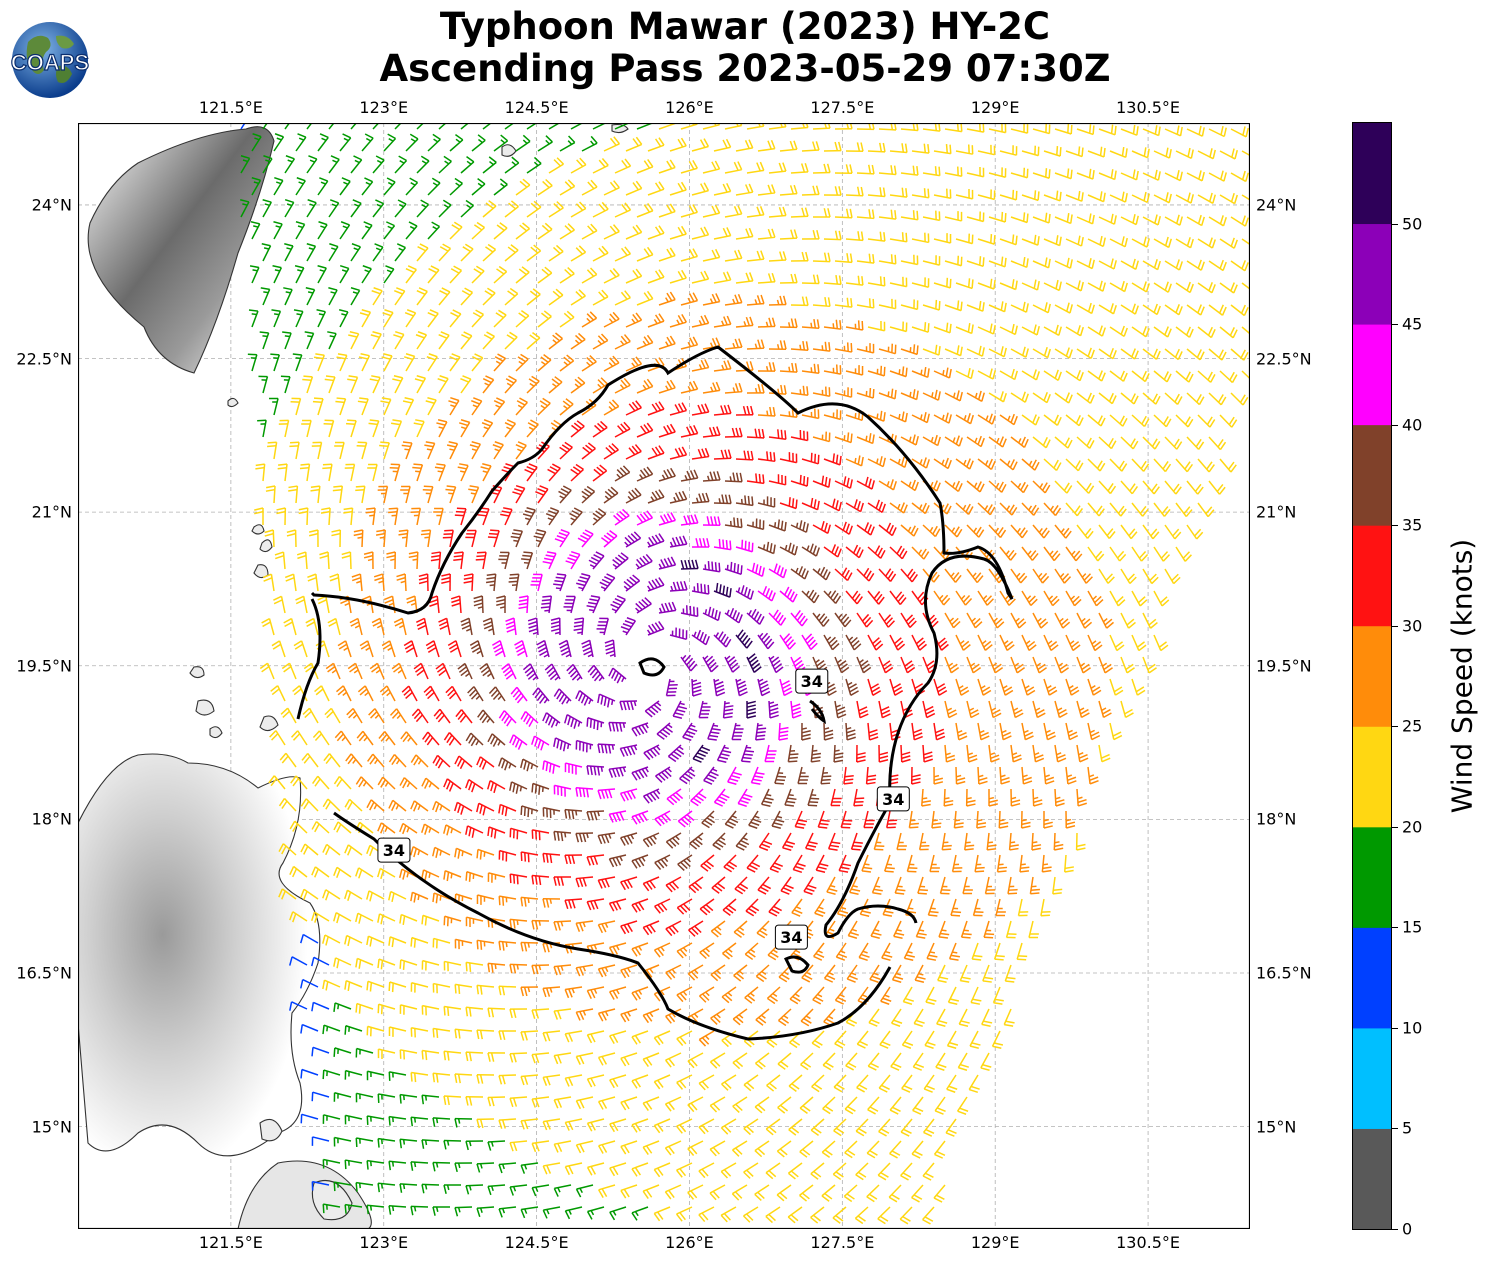 The width and height of the screenshot is (1490, 1264). What do you see at coordinates (995, 107) in the screenshot?
I see `lon-tick-label-top: 129°E` at bounding box center [995, 107].